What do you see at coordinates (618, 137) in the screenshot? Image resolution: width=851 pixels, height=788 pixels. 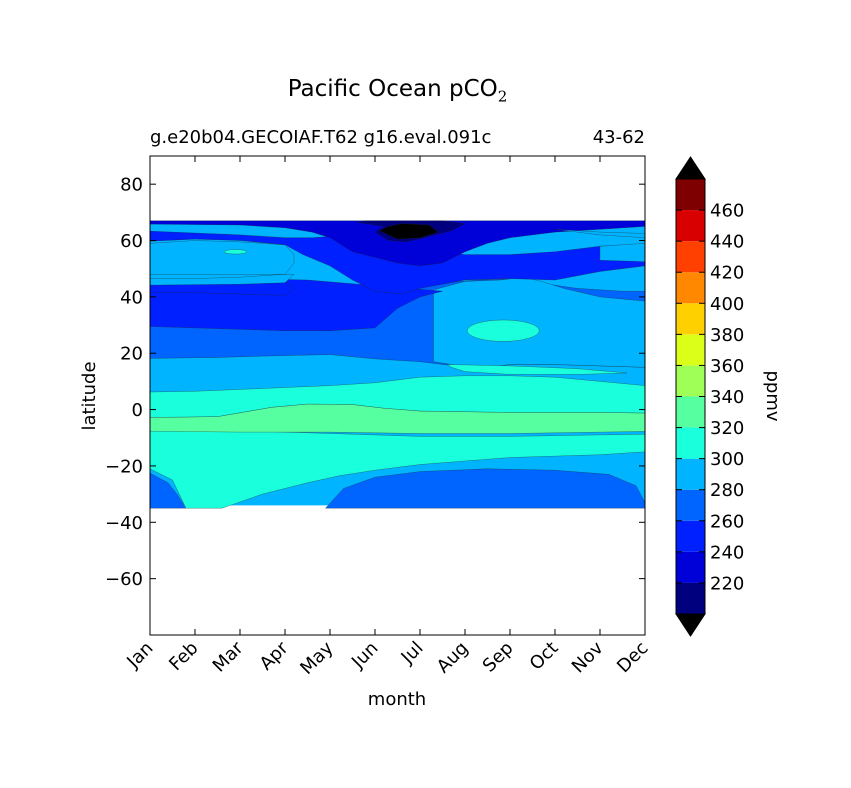 I see `subtitle-right: 43-62` at bounding box center [618, 137].